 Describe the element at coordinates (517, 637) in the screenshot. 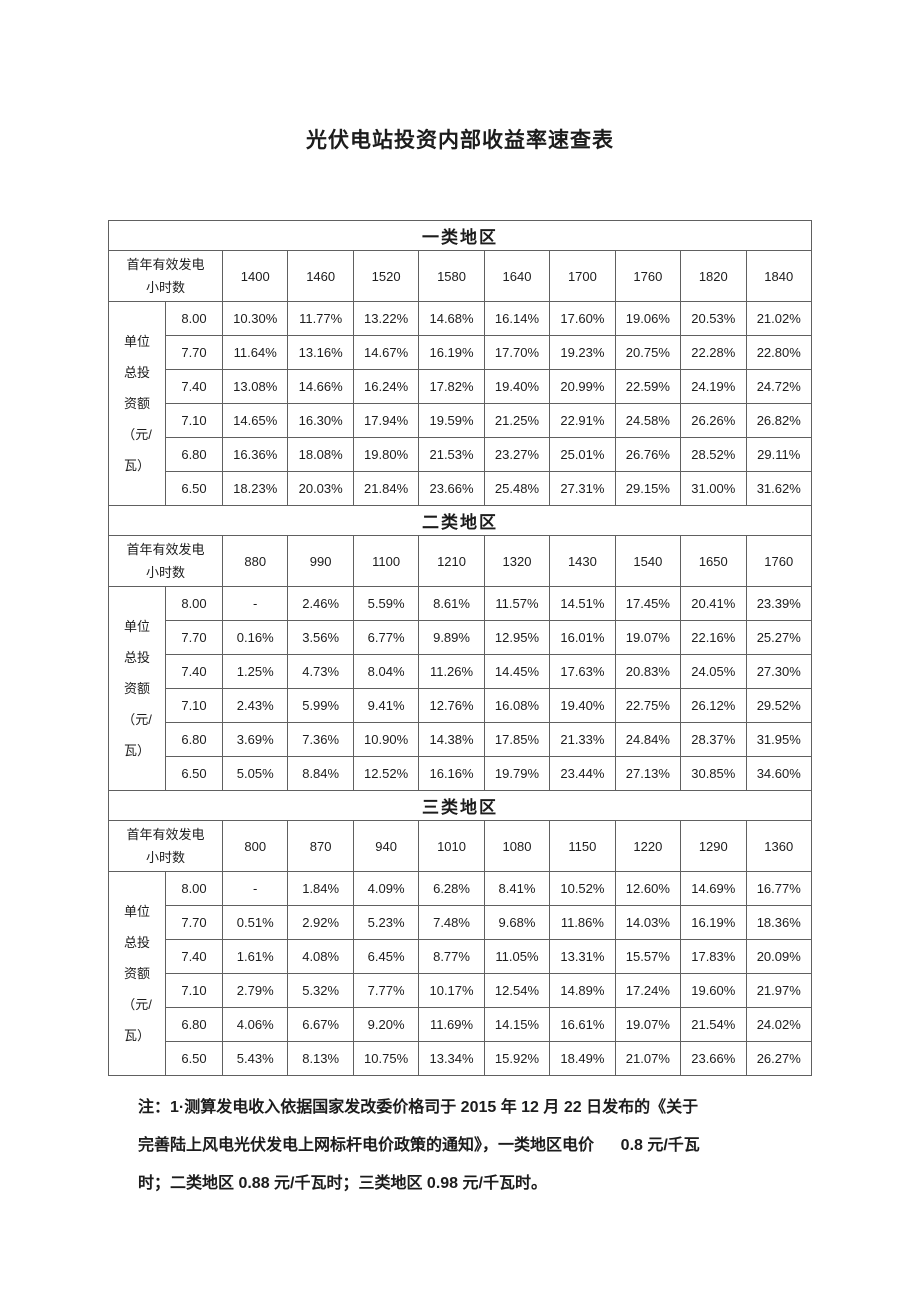

I see `irr-cell: 12.95%` at that location.